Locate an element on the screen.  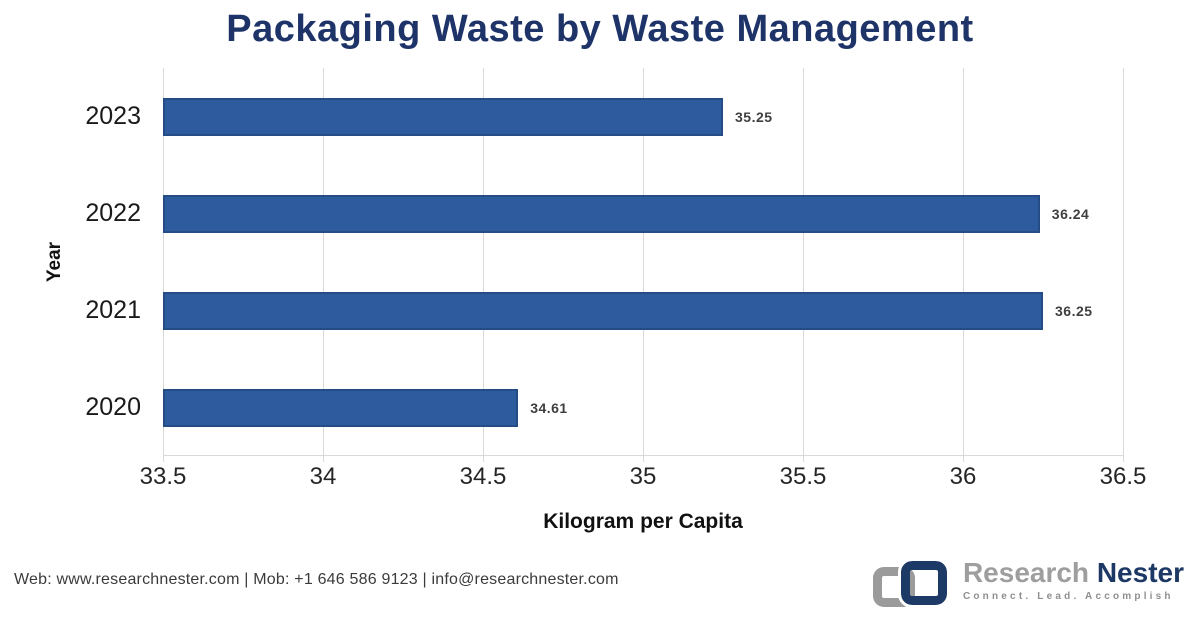
bar-row-2021: 2021 36.25 is located at coordinates (604, 310).